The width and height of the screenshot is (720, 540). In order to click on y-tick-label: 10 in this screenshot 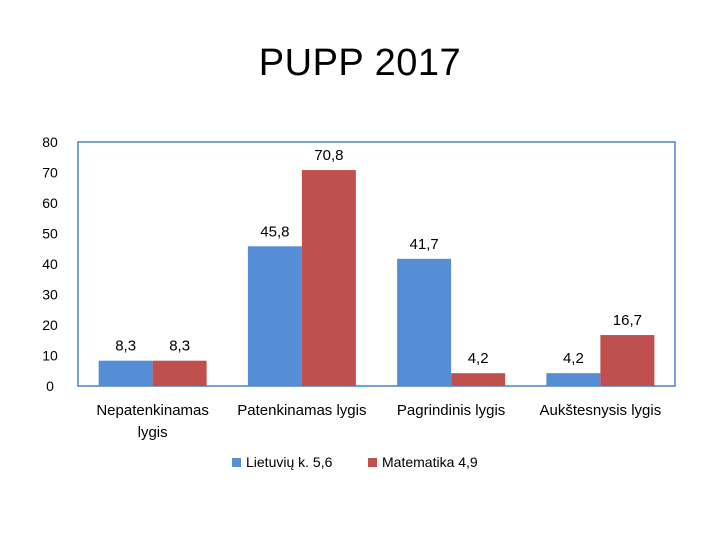, I will do `click(50, 356)`.